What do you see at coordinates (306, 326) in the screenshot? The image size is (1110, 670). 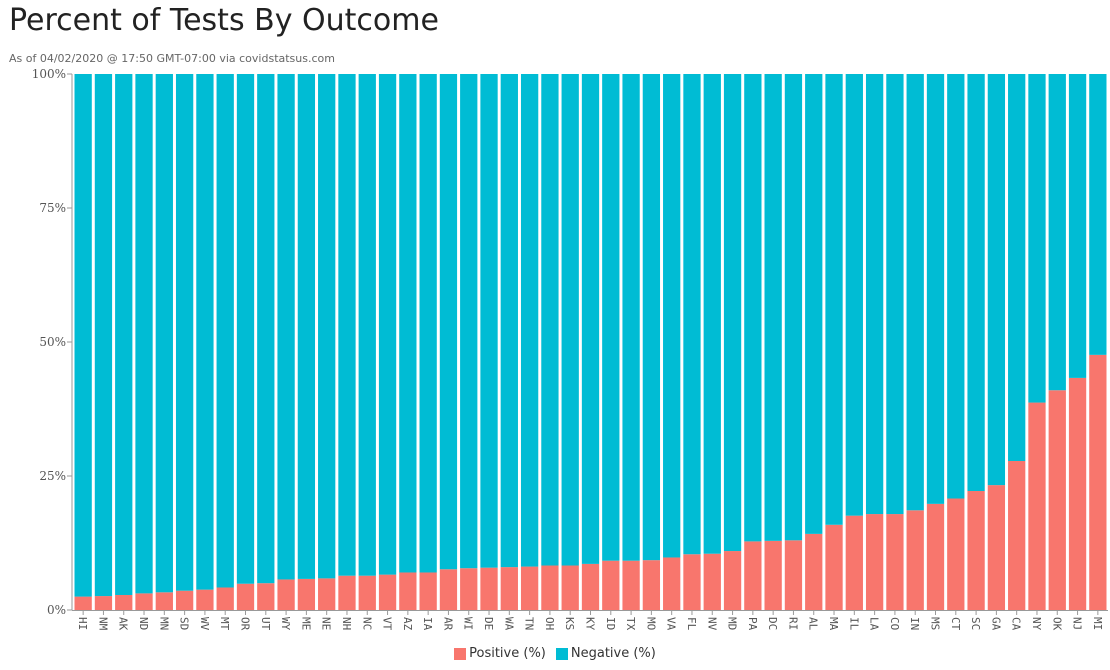 I see `bar-negative-me` at bounding box center [306, 326].